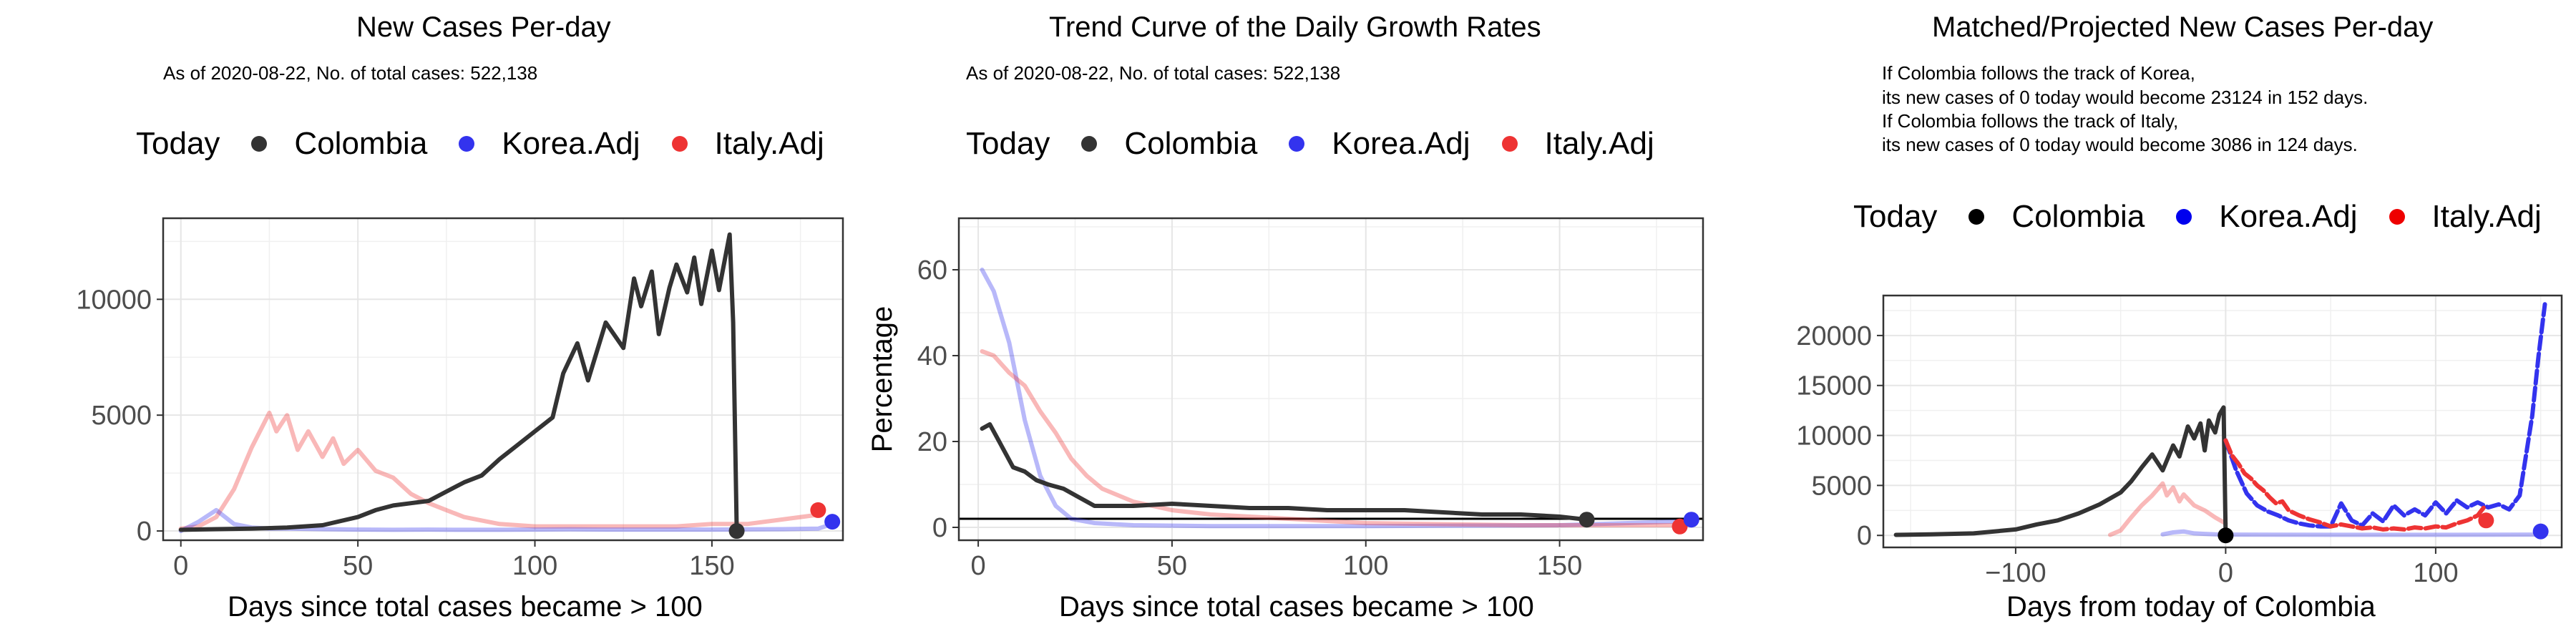 Image resolution: width=2576 pixels, height=644 pixels. I want to click on chart-subtitle-line-3: If Colombia follows the track of Italy,, so click(2030, 121).